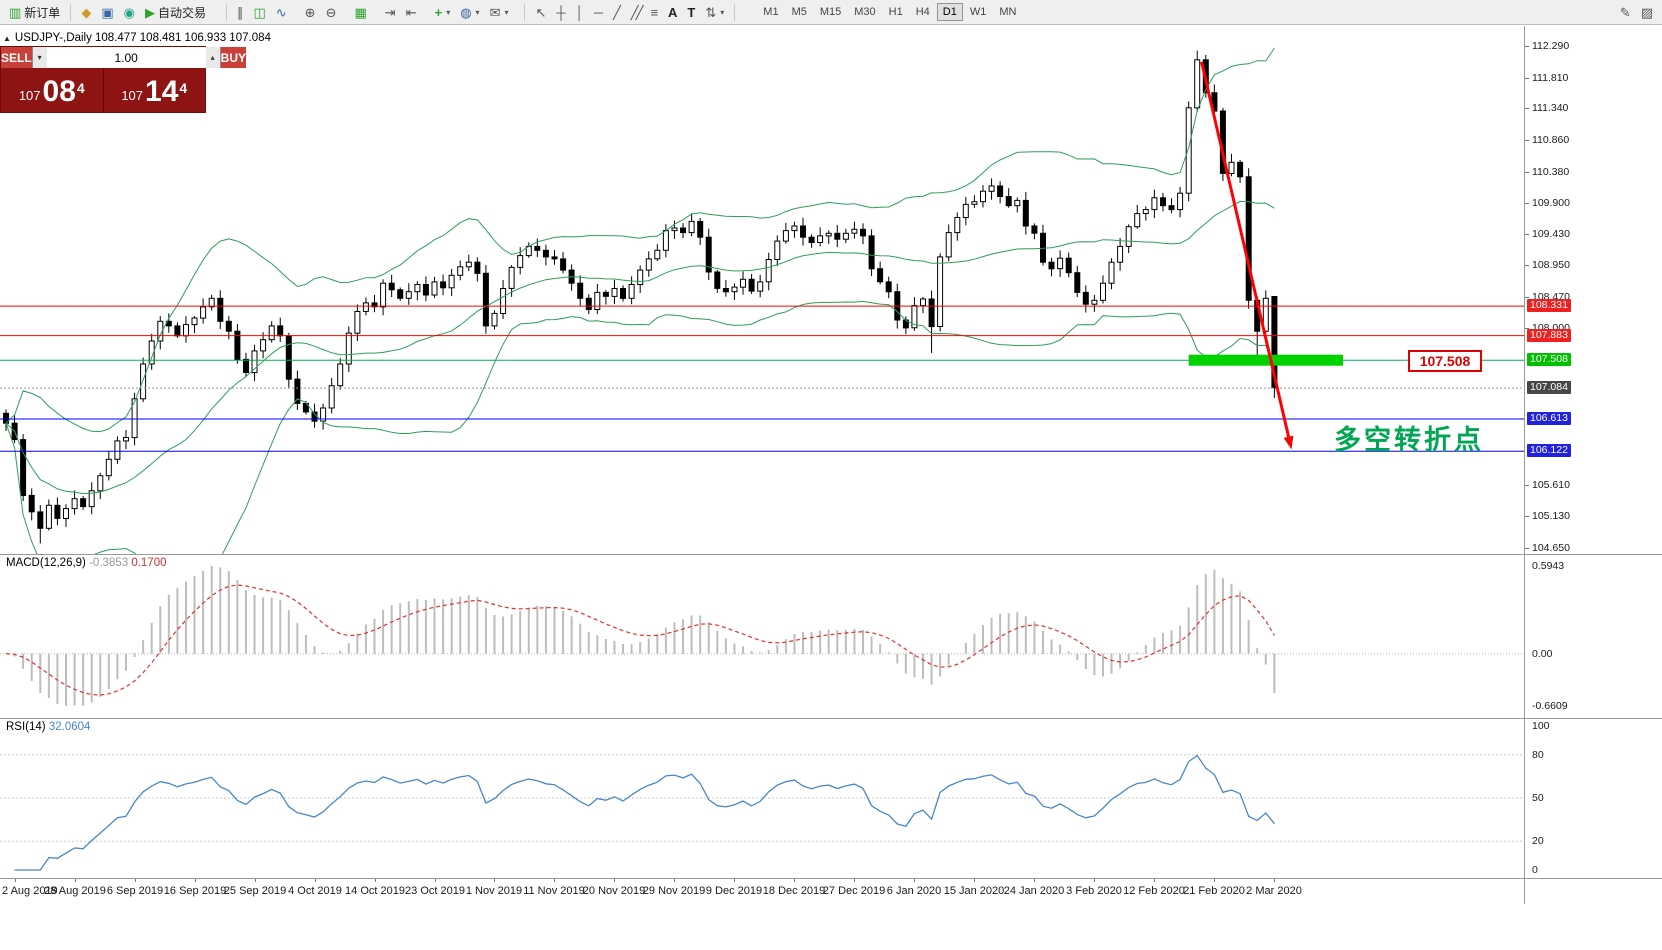  I want to click on tf-H1: H1, so click(895, 12).